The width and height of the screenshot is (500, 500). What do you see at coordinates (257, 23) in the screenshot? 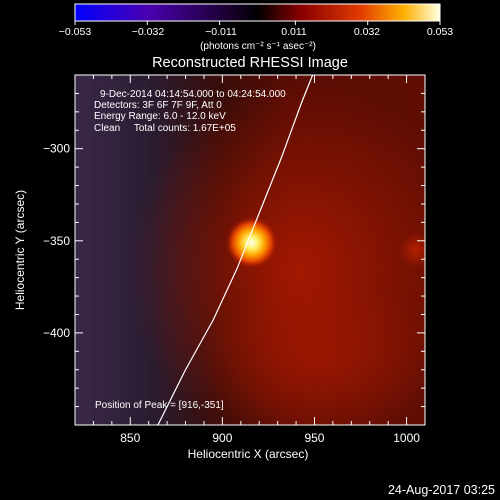
I see `colorbar-ticks` at bounding box center [257, 23].